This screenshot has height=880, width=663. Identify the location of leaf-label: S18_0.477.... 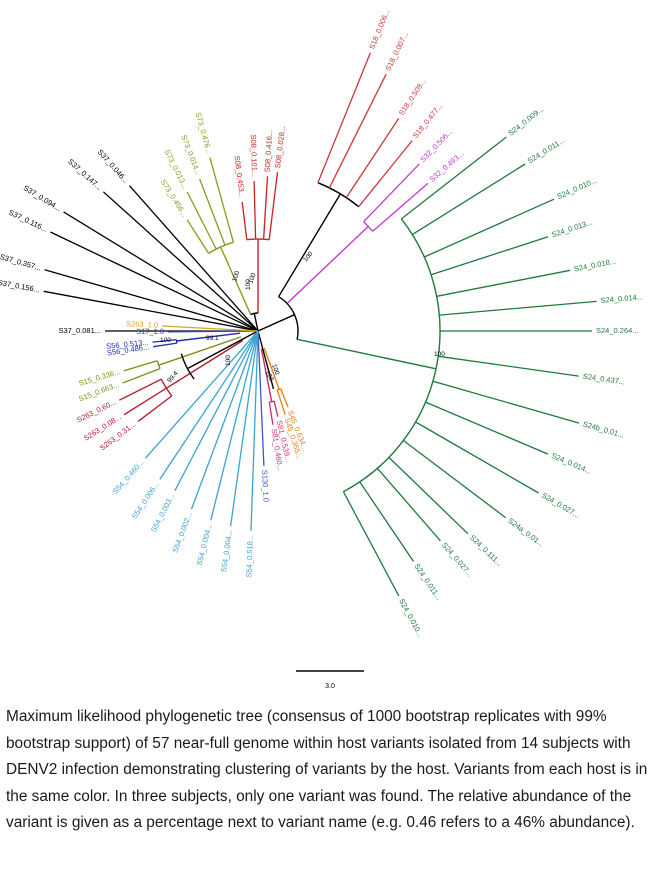
(428, 120).